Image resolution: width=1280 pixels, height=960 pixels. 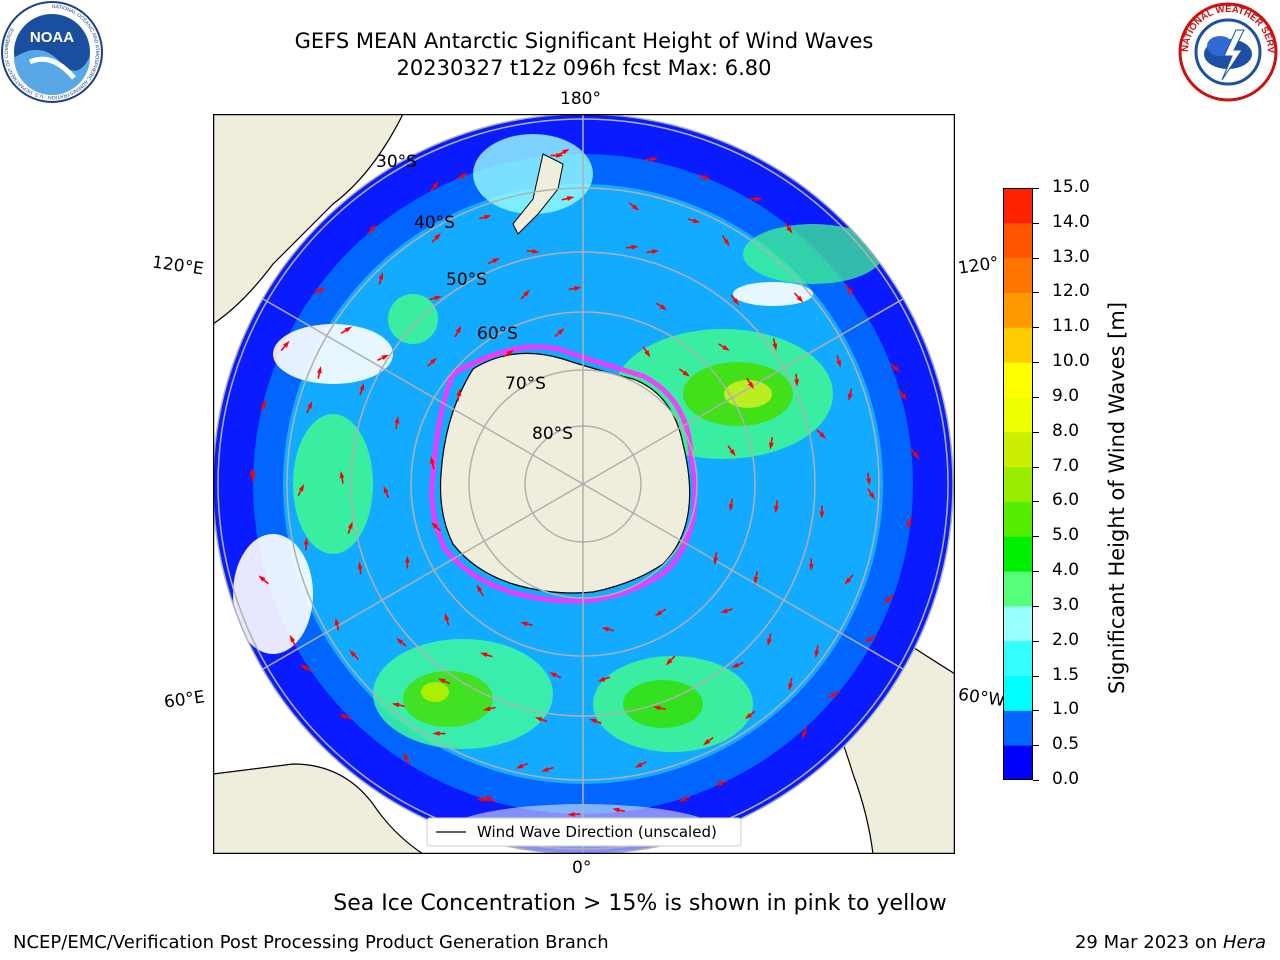 What do you see at coordinates (1170, 942) in the screenshot?
I see `footer-date: 29 Mar 2023 on Hera` at bounding box center [1170, 942].